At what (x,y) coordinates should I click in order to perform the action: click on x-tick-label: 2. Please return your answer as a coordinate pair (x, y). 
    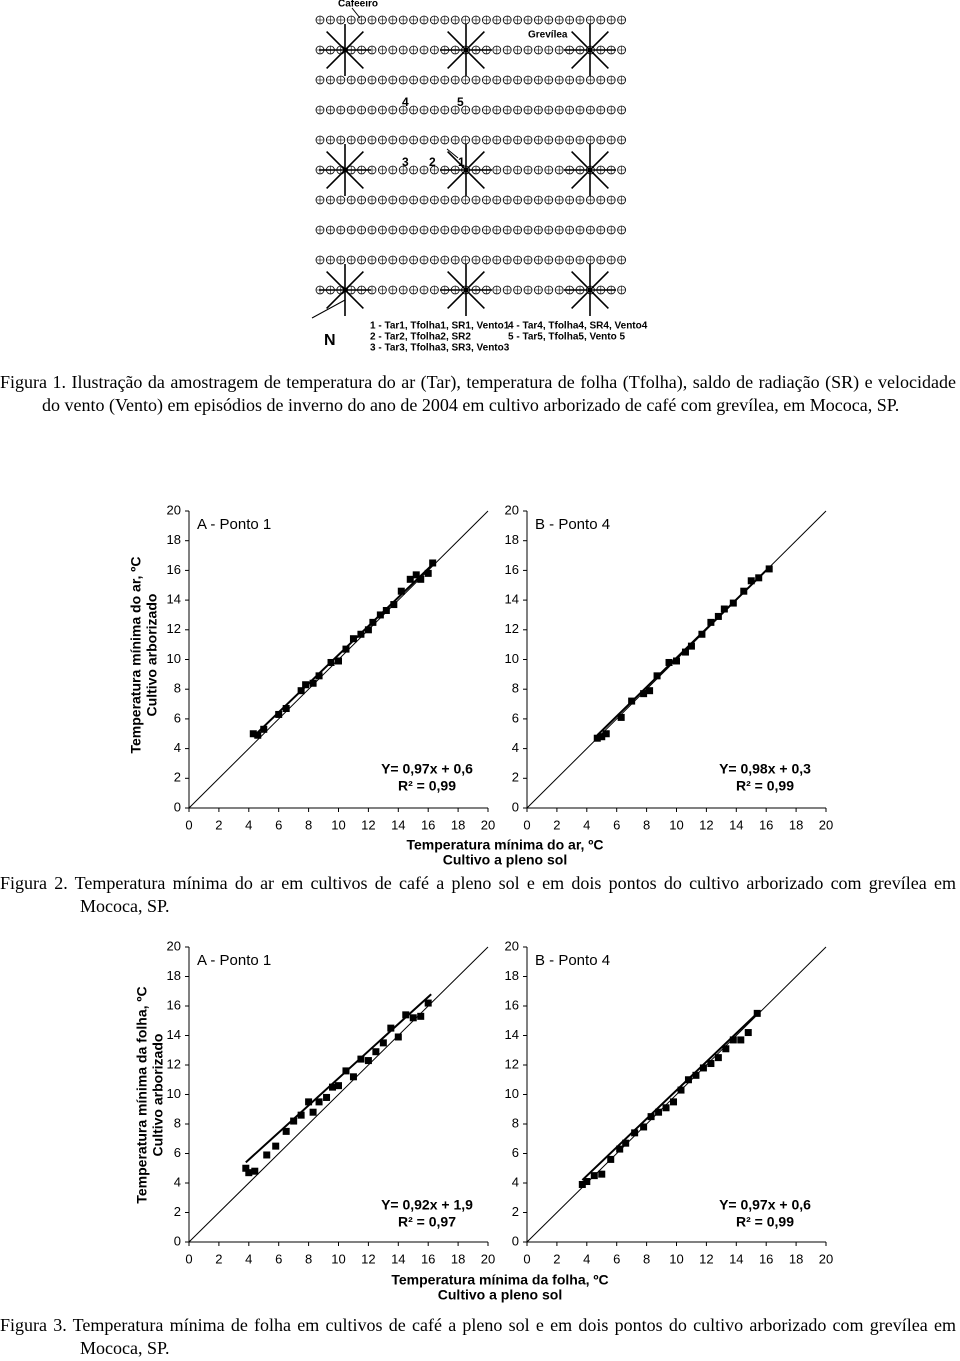
    Looking at the image, I should click on (556, 1258).